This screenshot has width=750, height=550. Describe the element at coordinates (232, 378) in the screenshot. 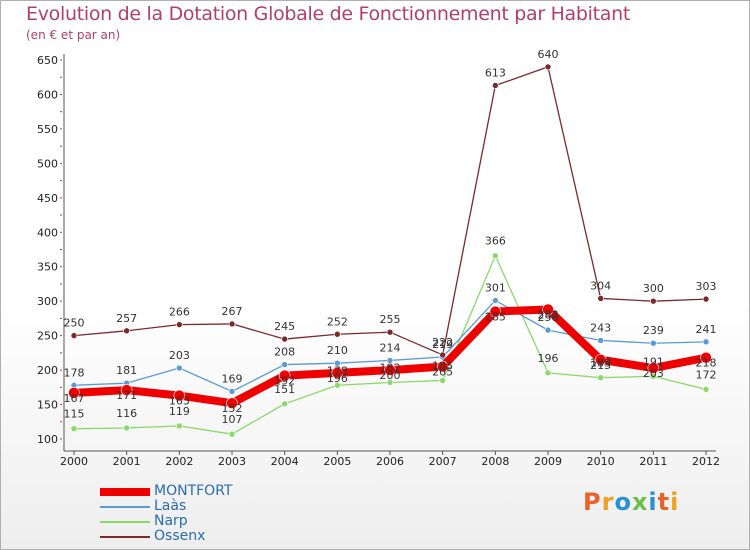

I see `data-label-la-s: 169` at that location.